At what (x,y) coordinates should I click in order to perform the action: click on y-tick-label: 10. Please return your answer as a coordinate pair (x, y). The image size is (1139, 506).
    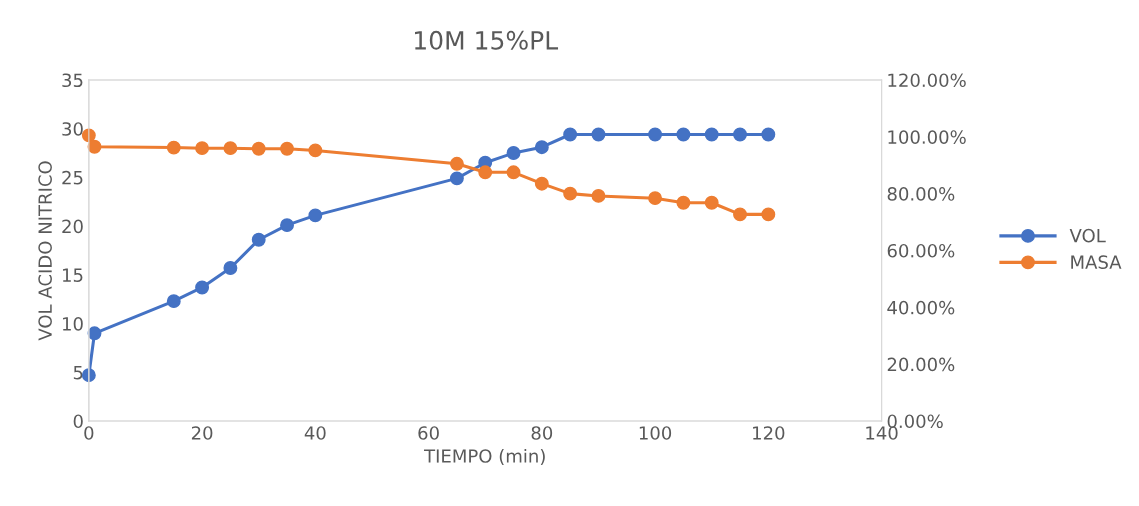
    Looking at the image, I should click on (72, 324).